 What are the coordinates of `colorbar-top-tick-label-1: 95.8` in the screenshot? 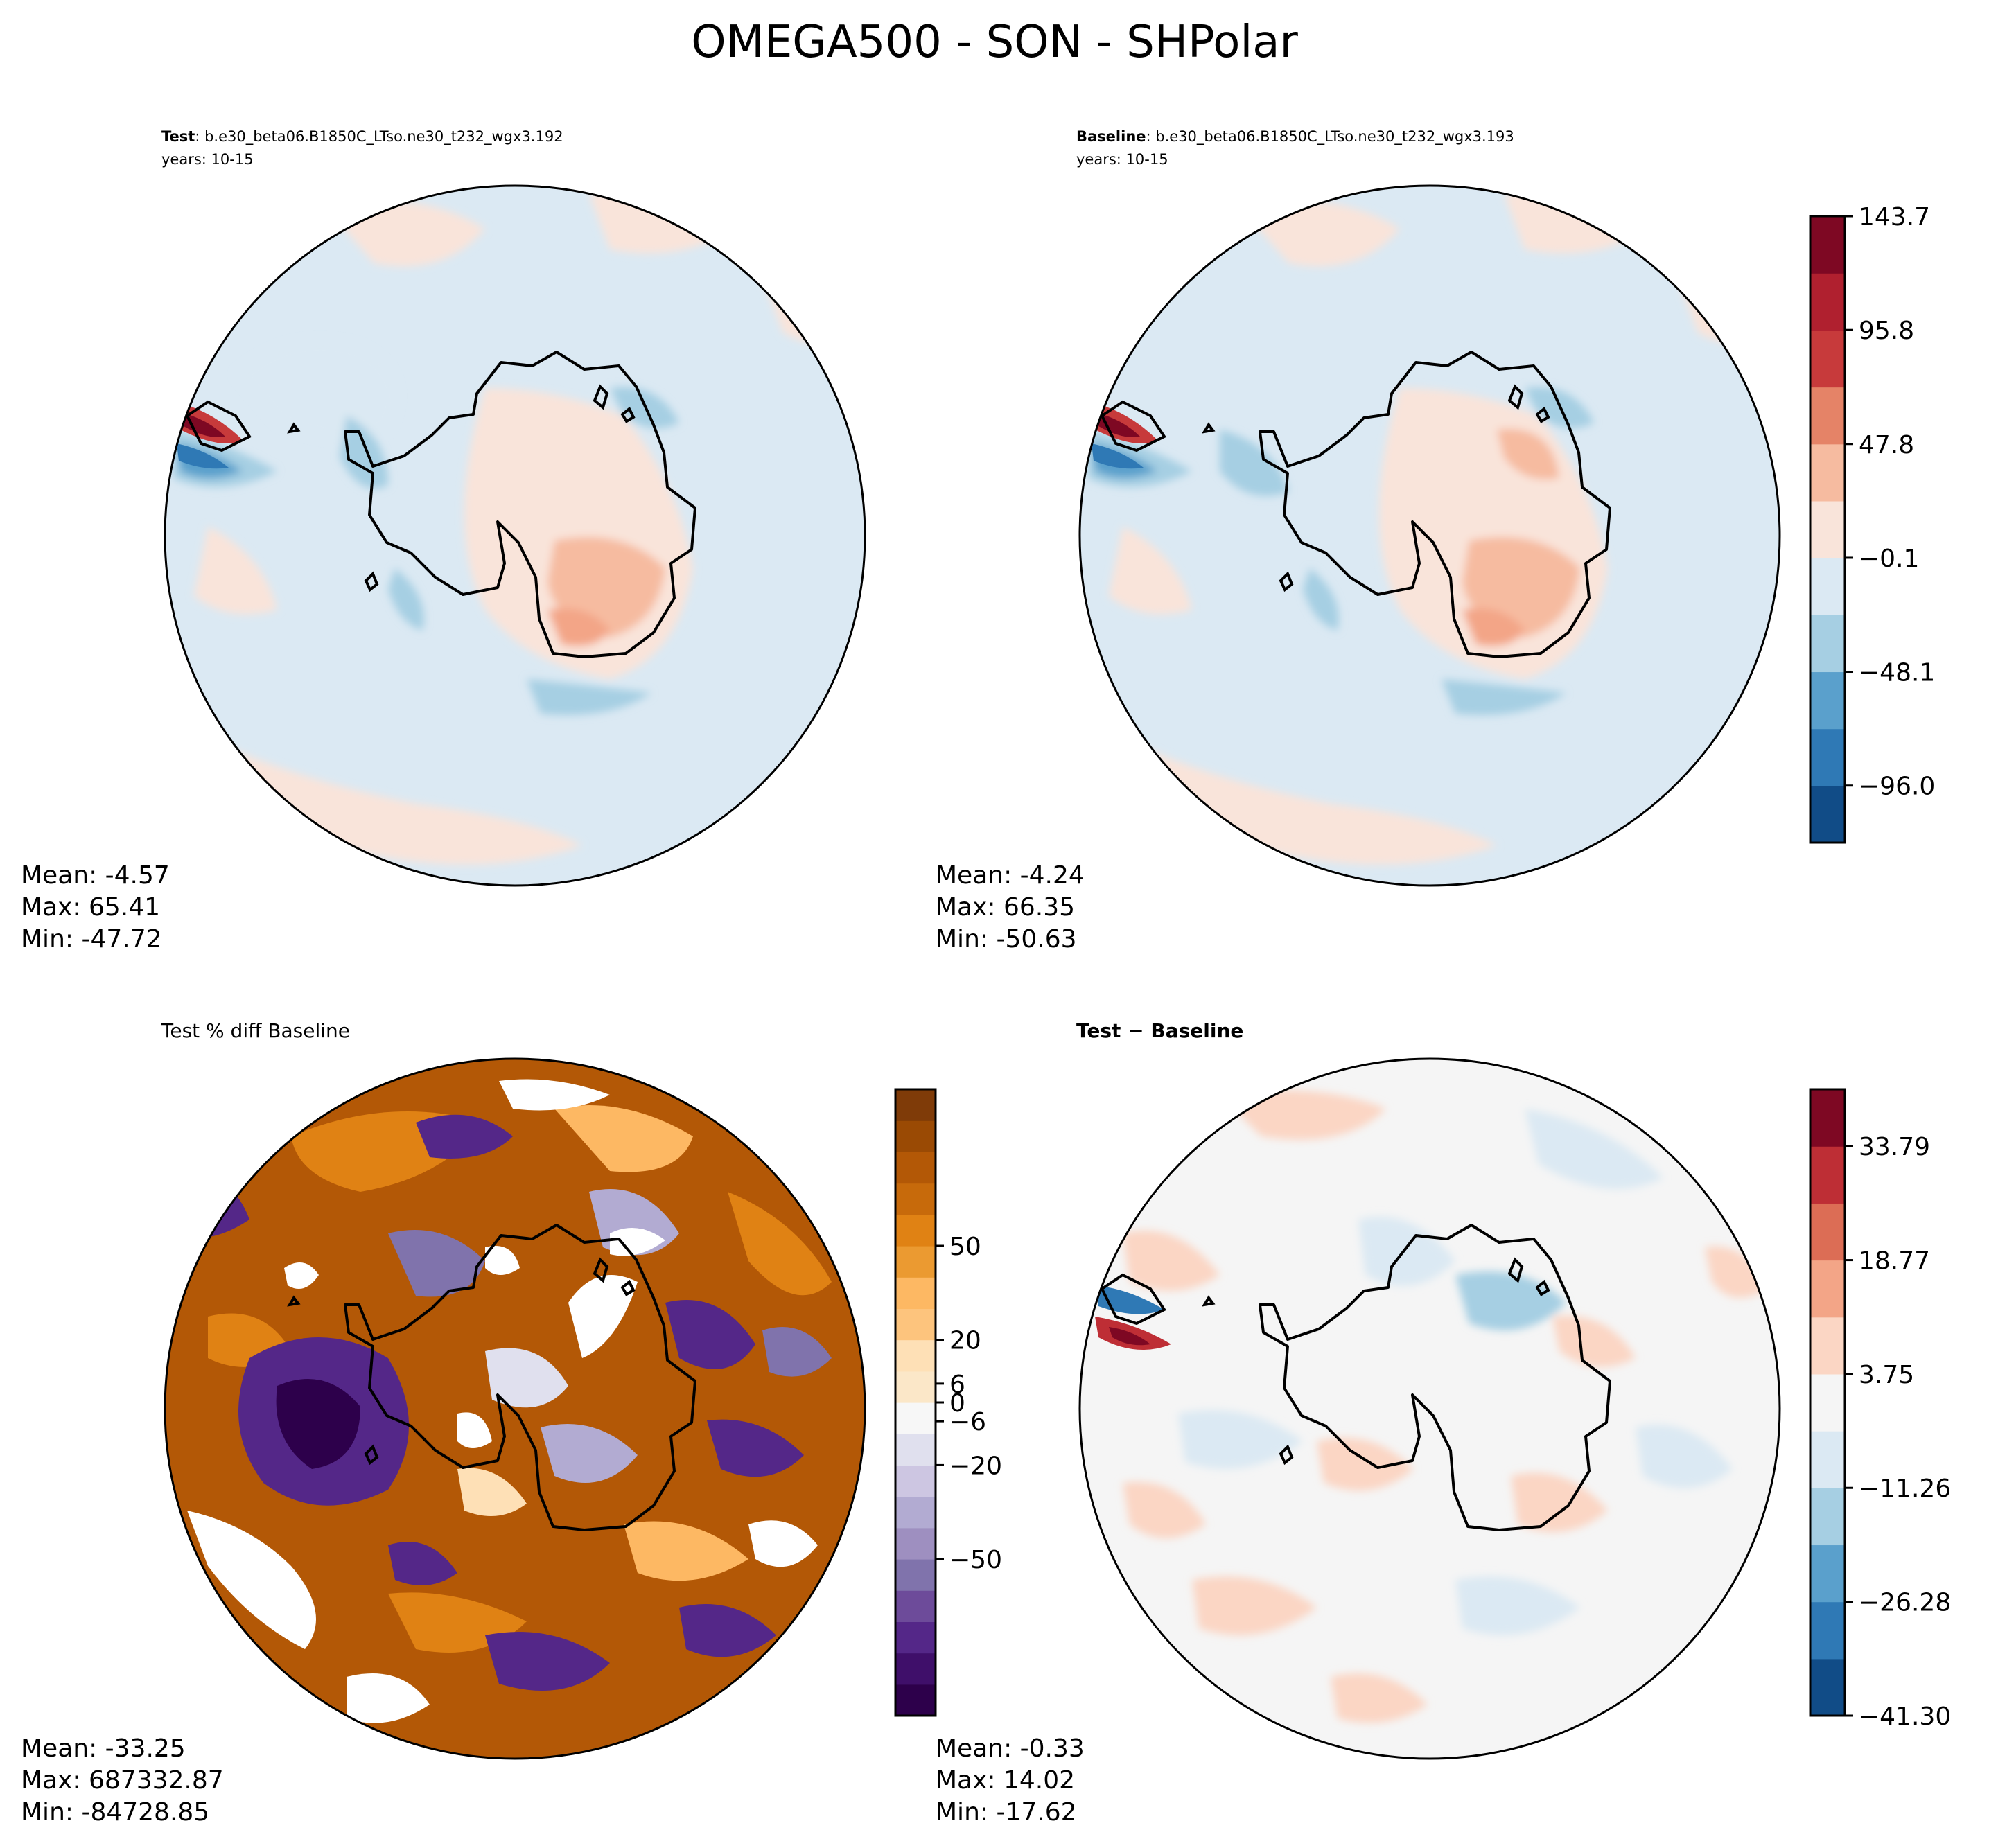 It's located at (1886, 331).